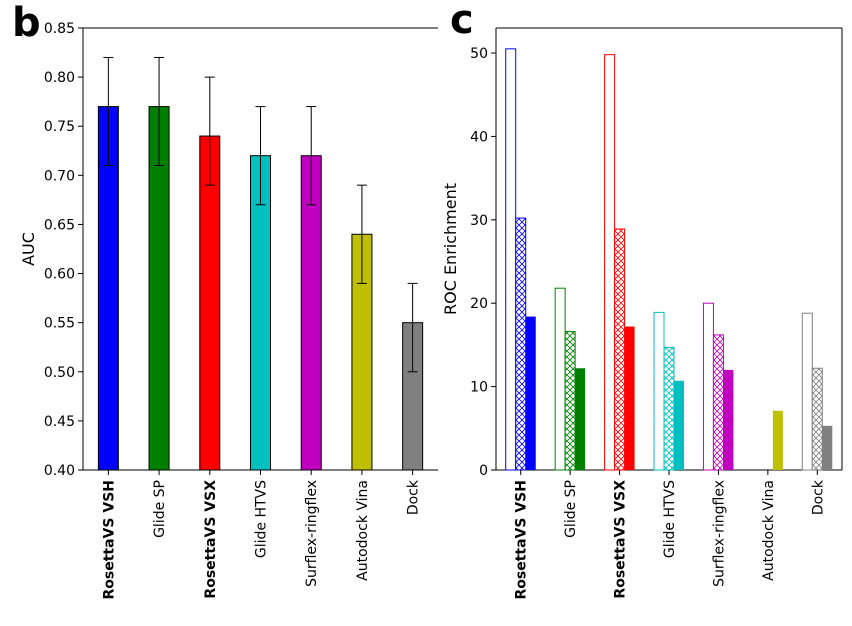  Describe the element at coordinates (610, 262) in the screenshot. I see `bar-open-rosettavs-vsx` at that location.